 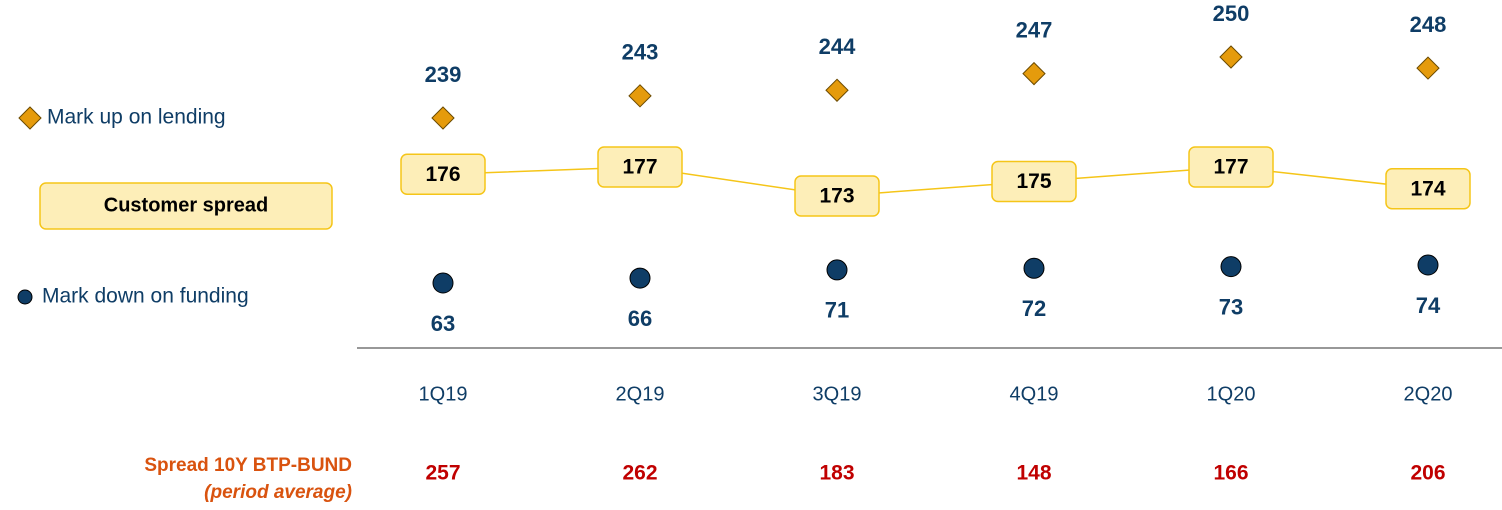 What do you see at coordinates (640, 52) in the screenshot?
I see `value-label: 243` at bounding box center [640, 52].